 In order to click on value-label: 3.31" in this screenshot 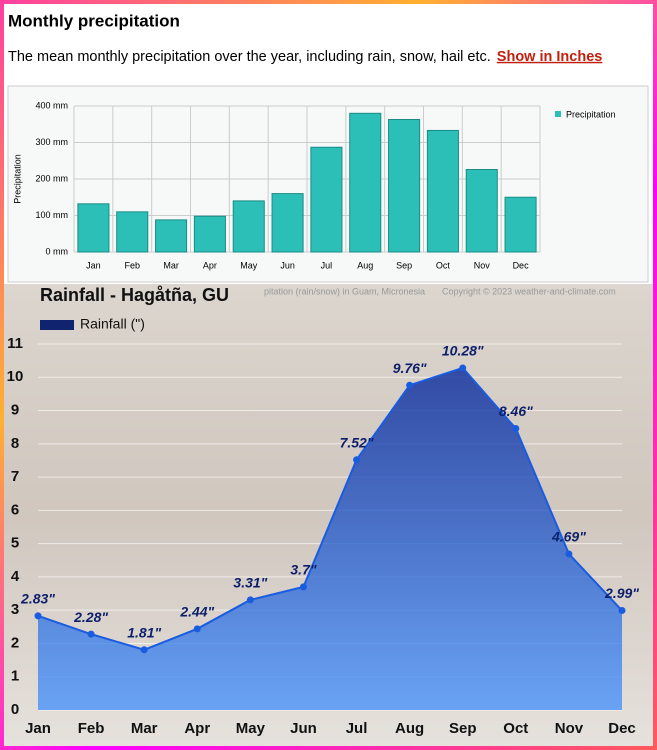, I will do `click(250, 583)`.